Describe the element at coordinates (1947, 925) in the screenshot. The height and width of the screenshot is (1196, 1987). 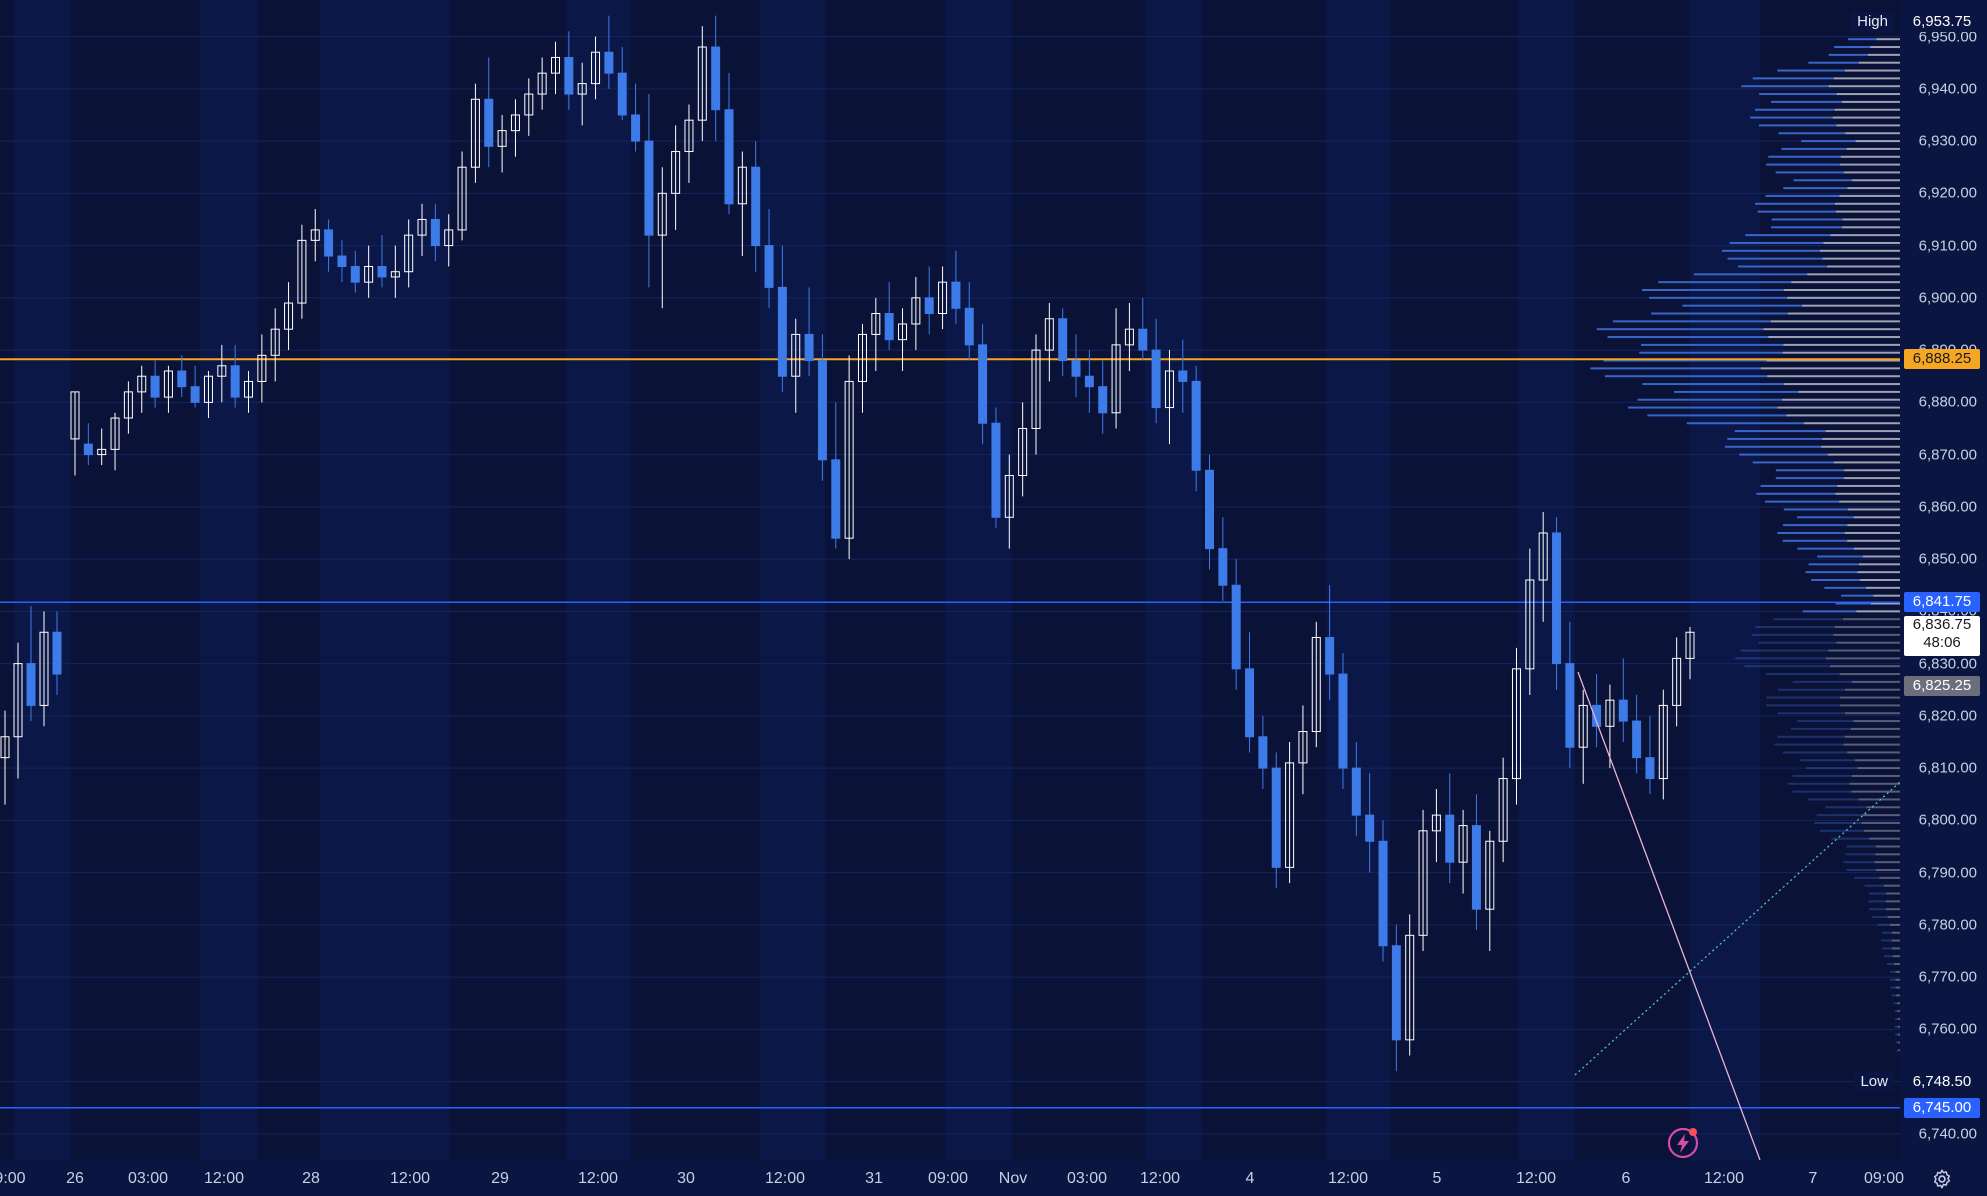
I see `price-tick-label: 6,780.00` at that location.